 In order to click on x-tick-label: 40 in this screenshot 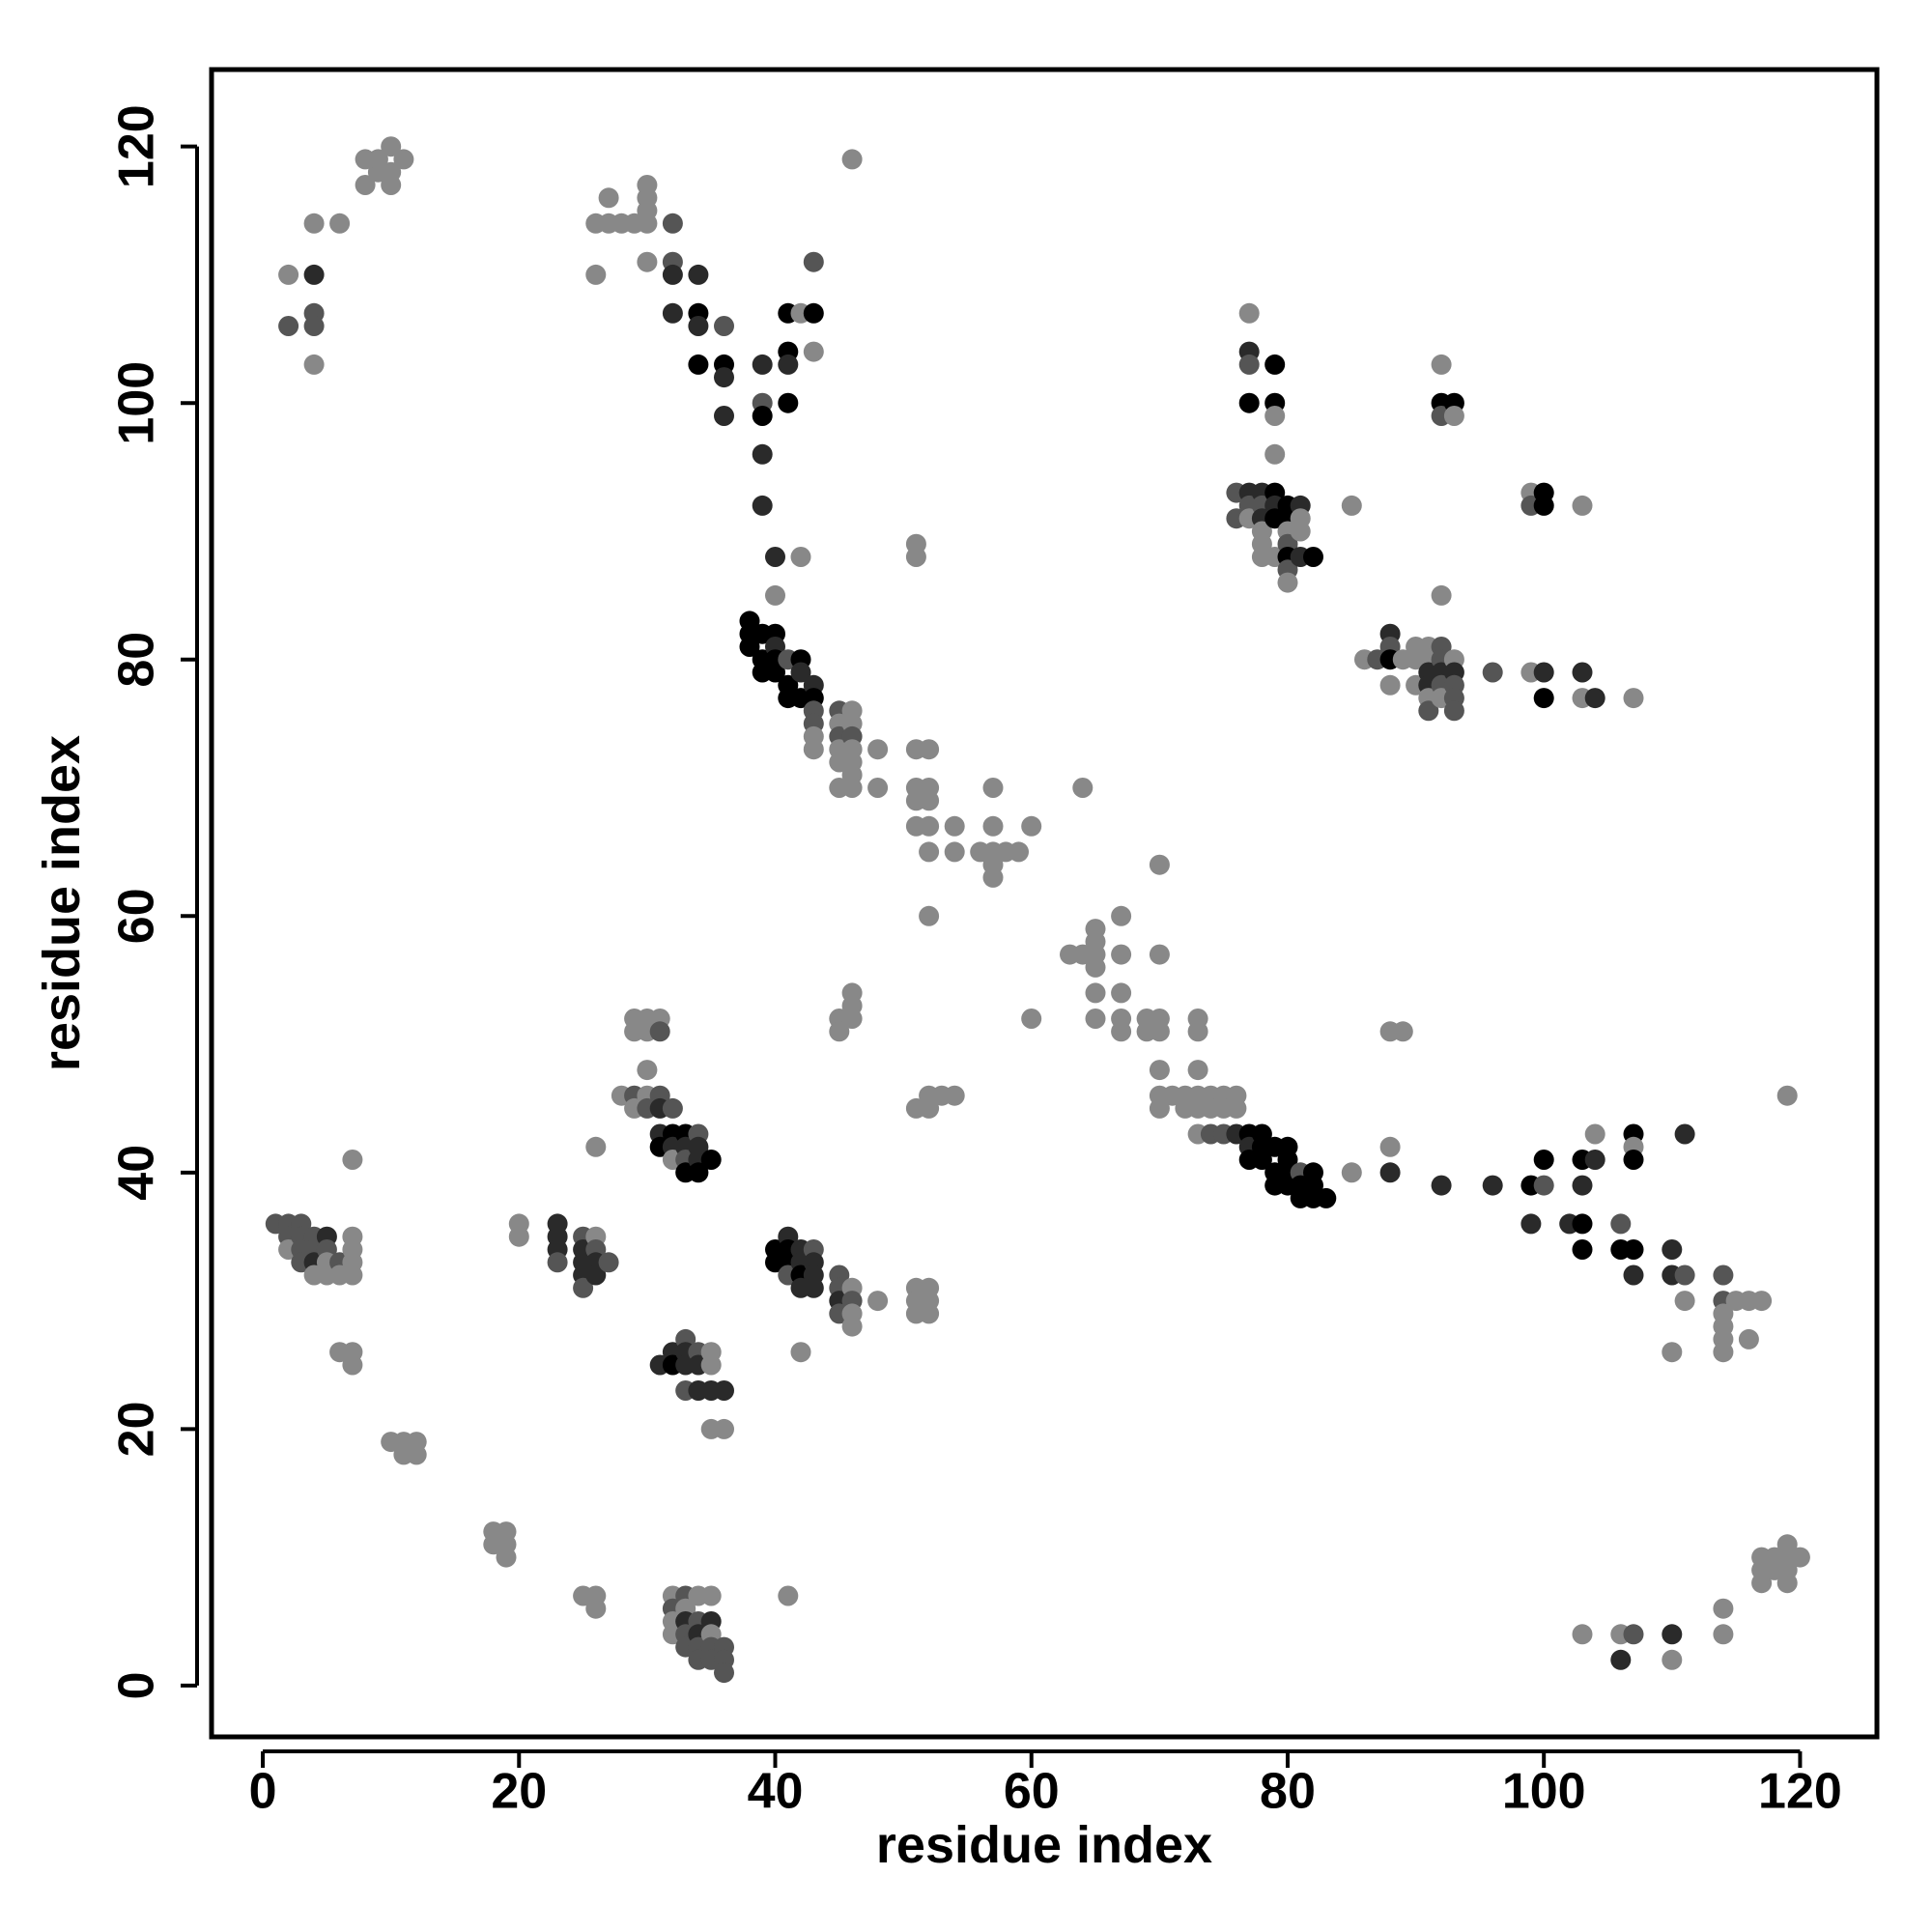, I will do `click(776, 1792)`.